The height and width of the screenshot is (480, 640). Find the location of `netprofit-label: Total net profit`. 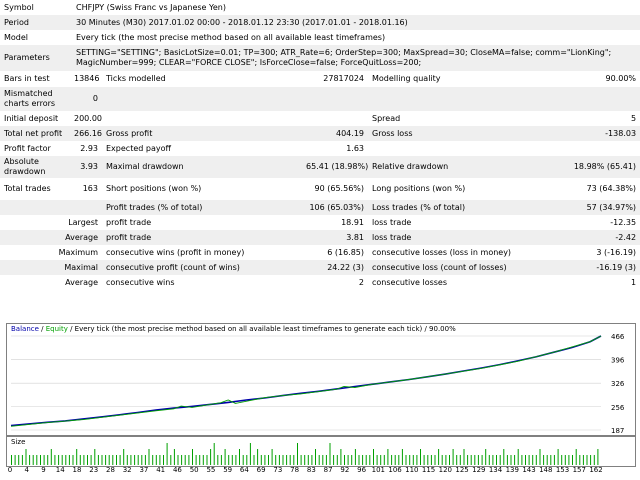

netprofit-label: Total net profit is located at coordinates (33, 133).